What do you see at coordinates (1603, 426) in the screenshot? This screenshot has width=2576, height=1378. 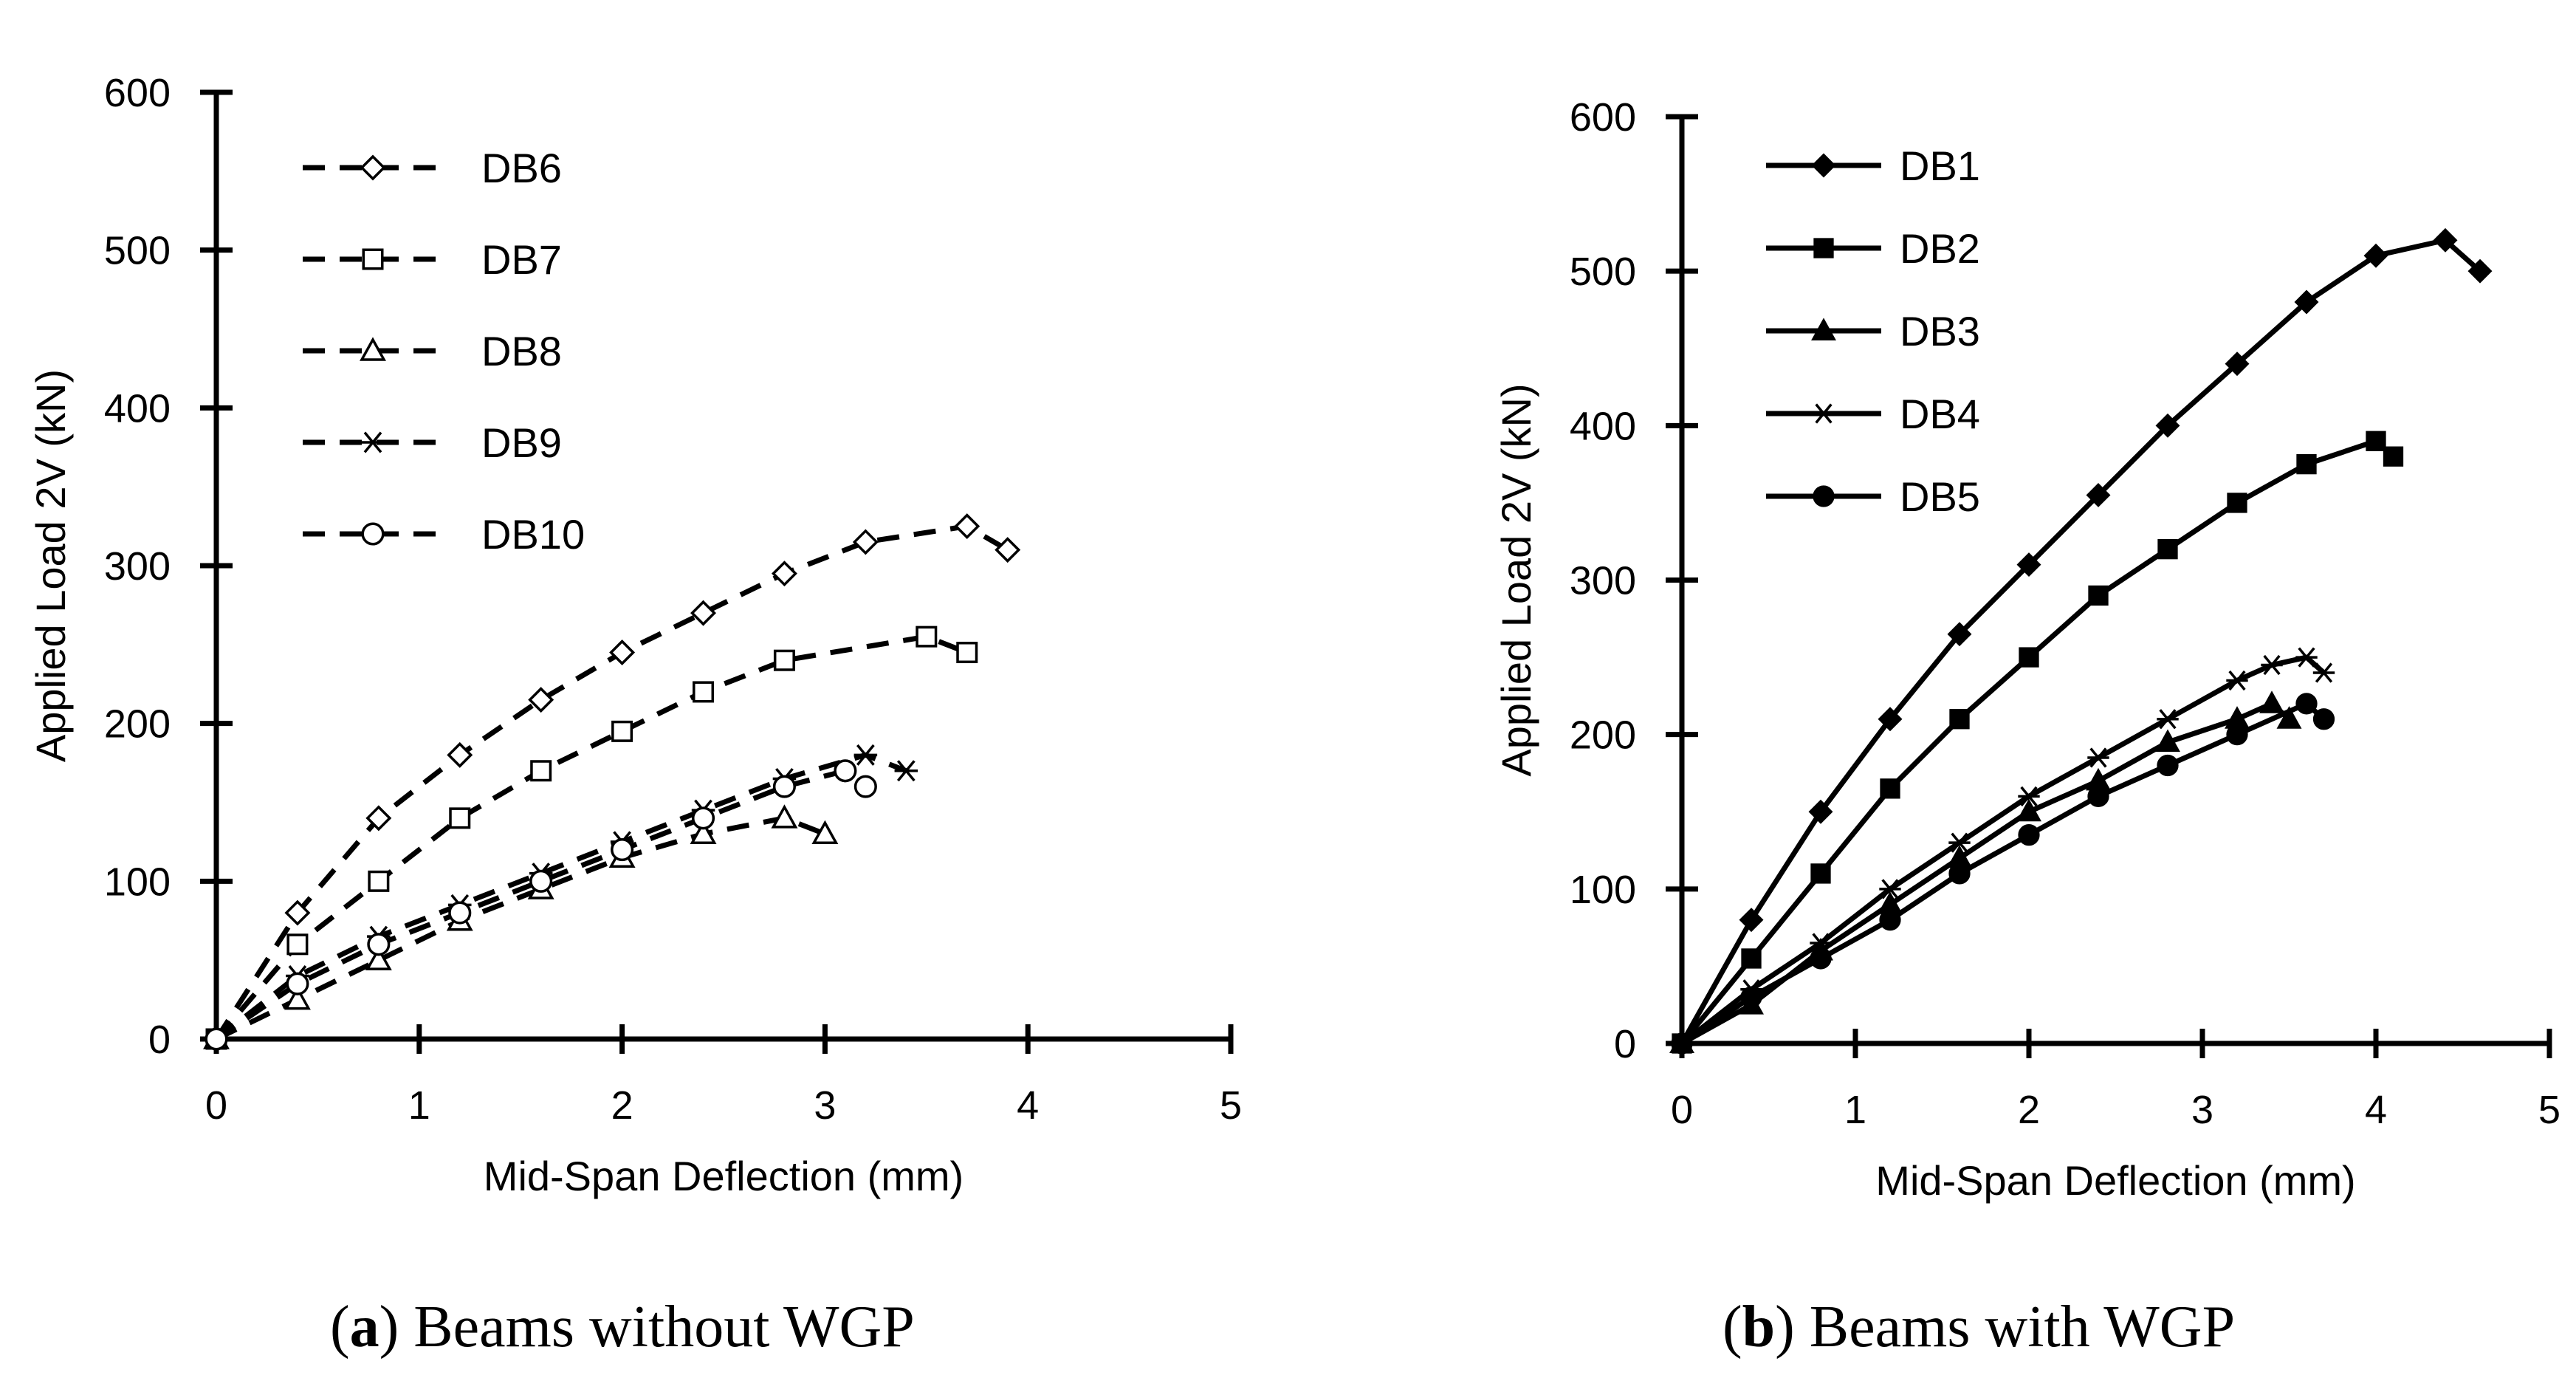 I see `chart-b-y-tick-label: 400` at bounding box center [1603, 426].